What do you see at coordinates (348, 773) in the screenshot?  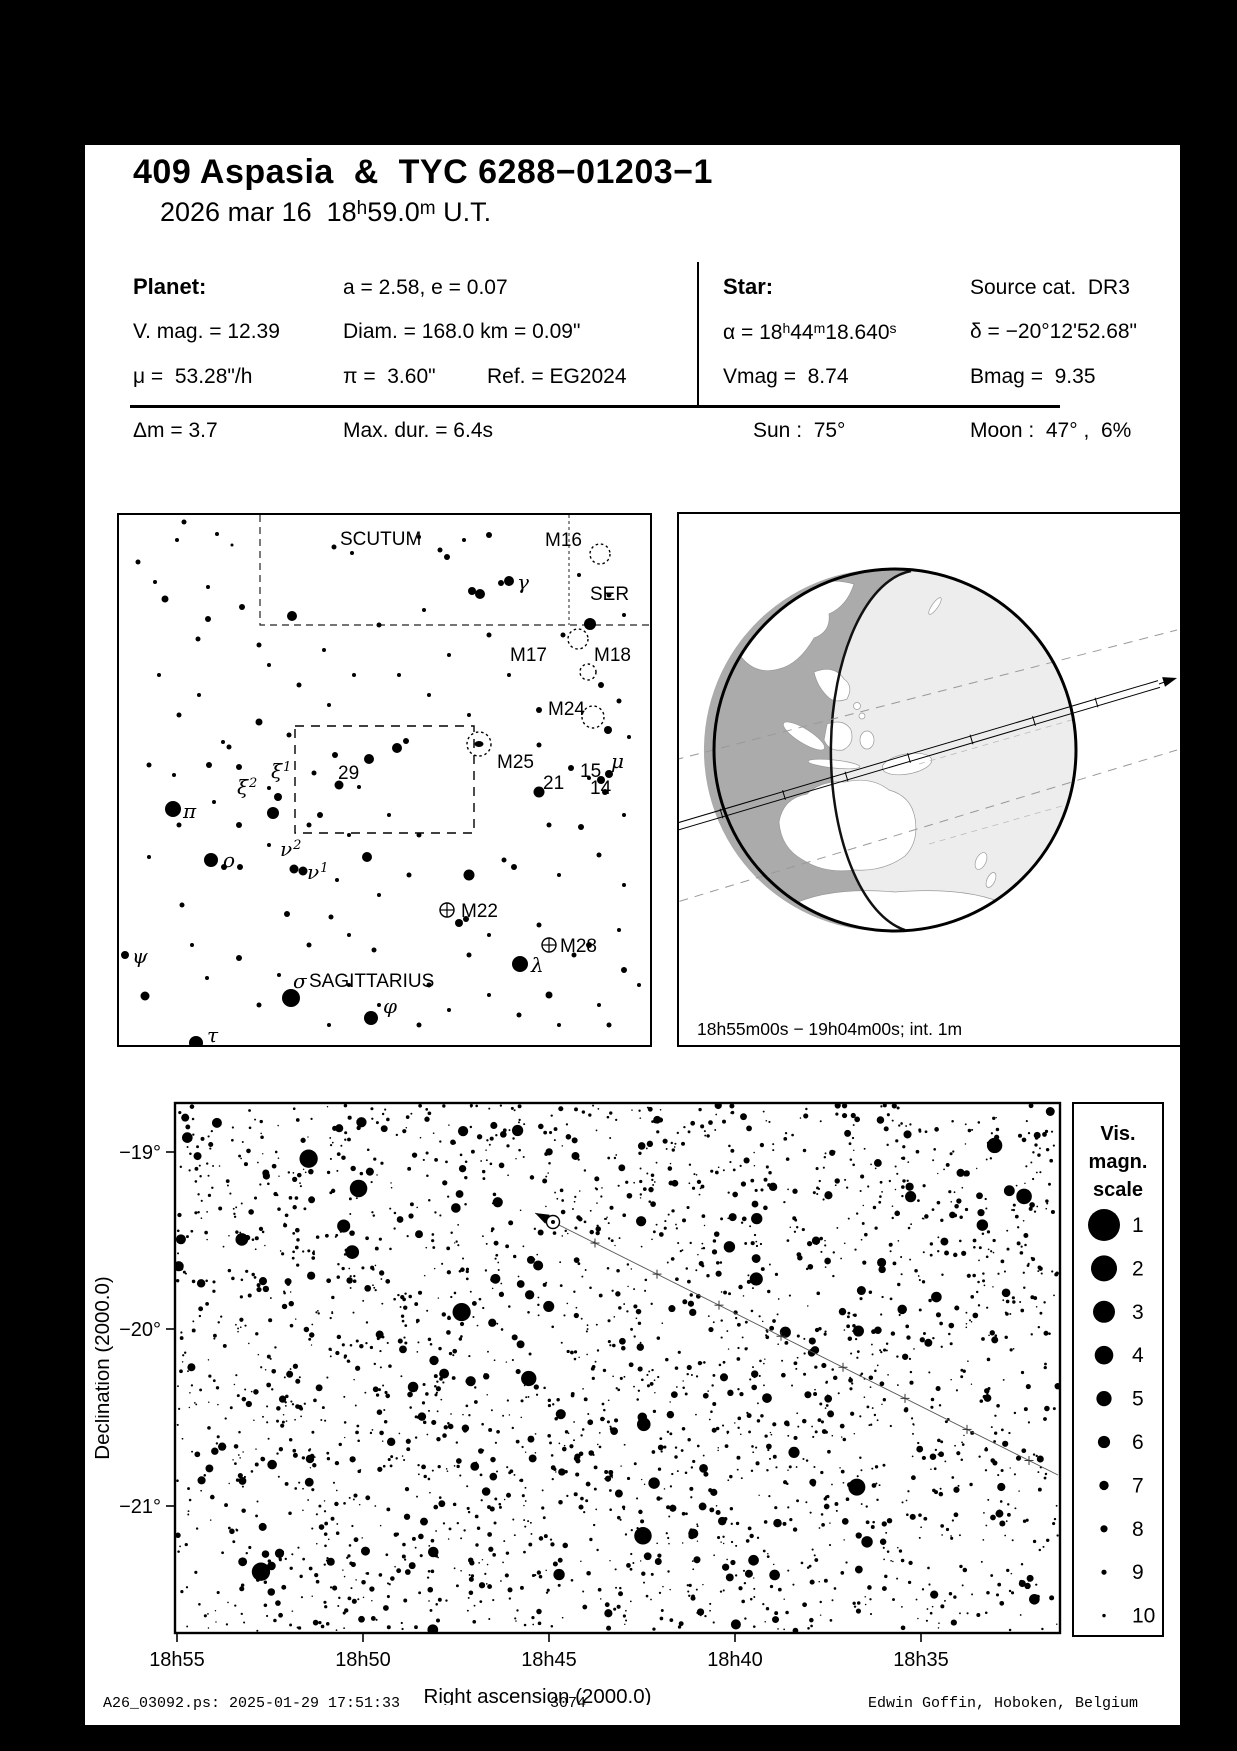 I see `finder-label-29: 29` at bounding box center [348, 773].